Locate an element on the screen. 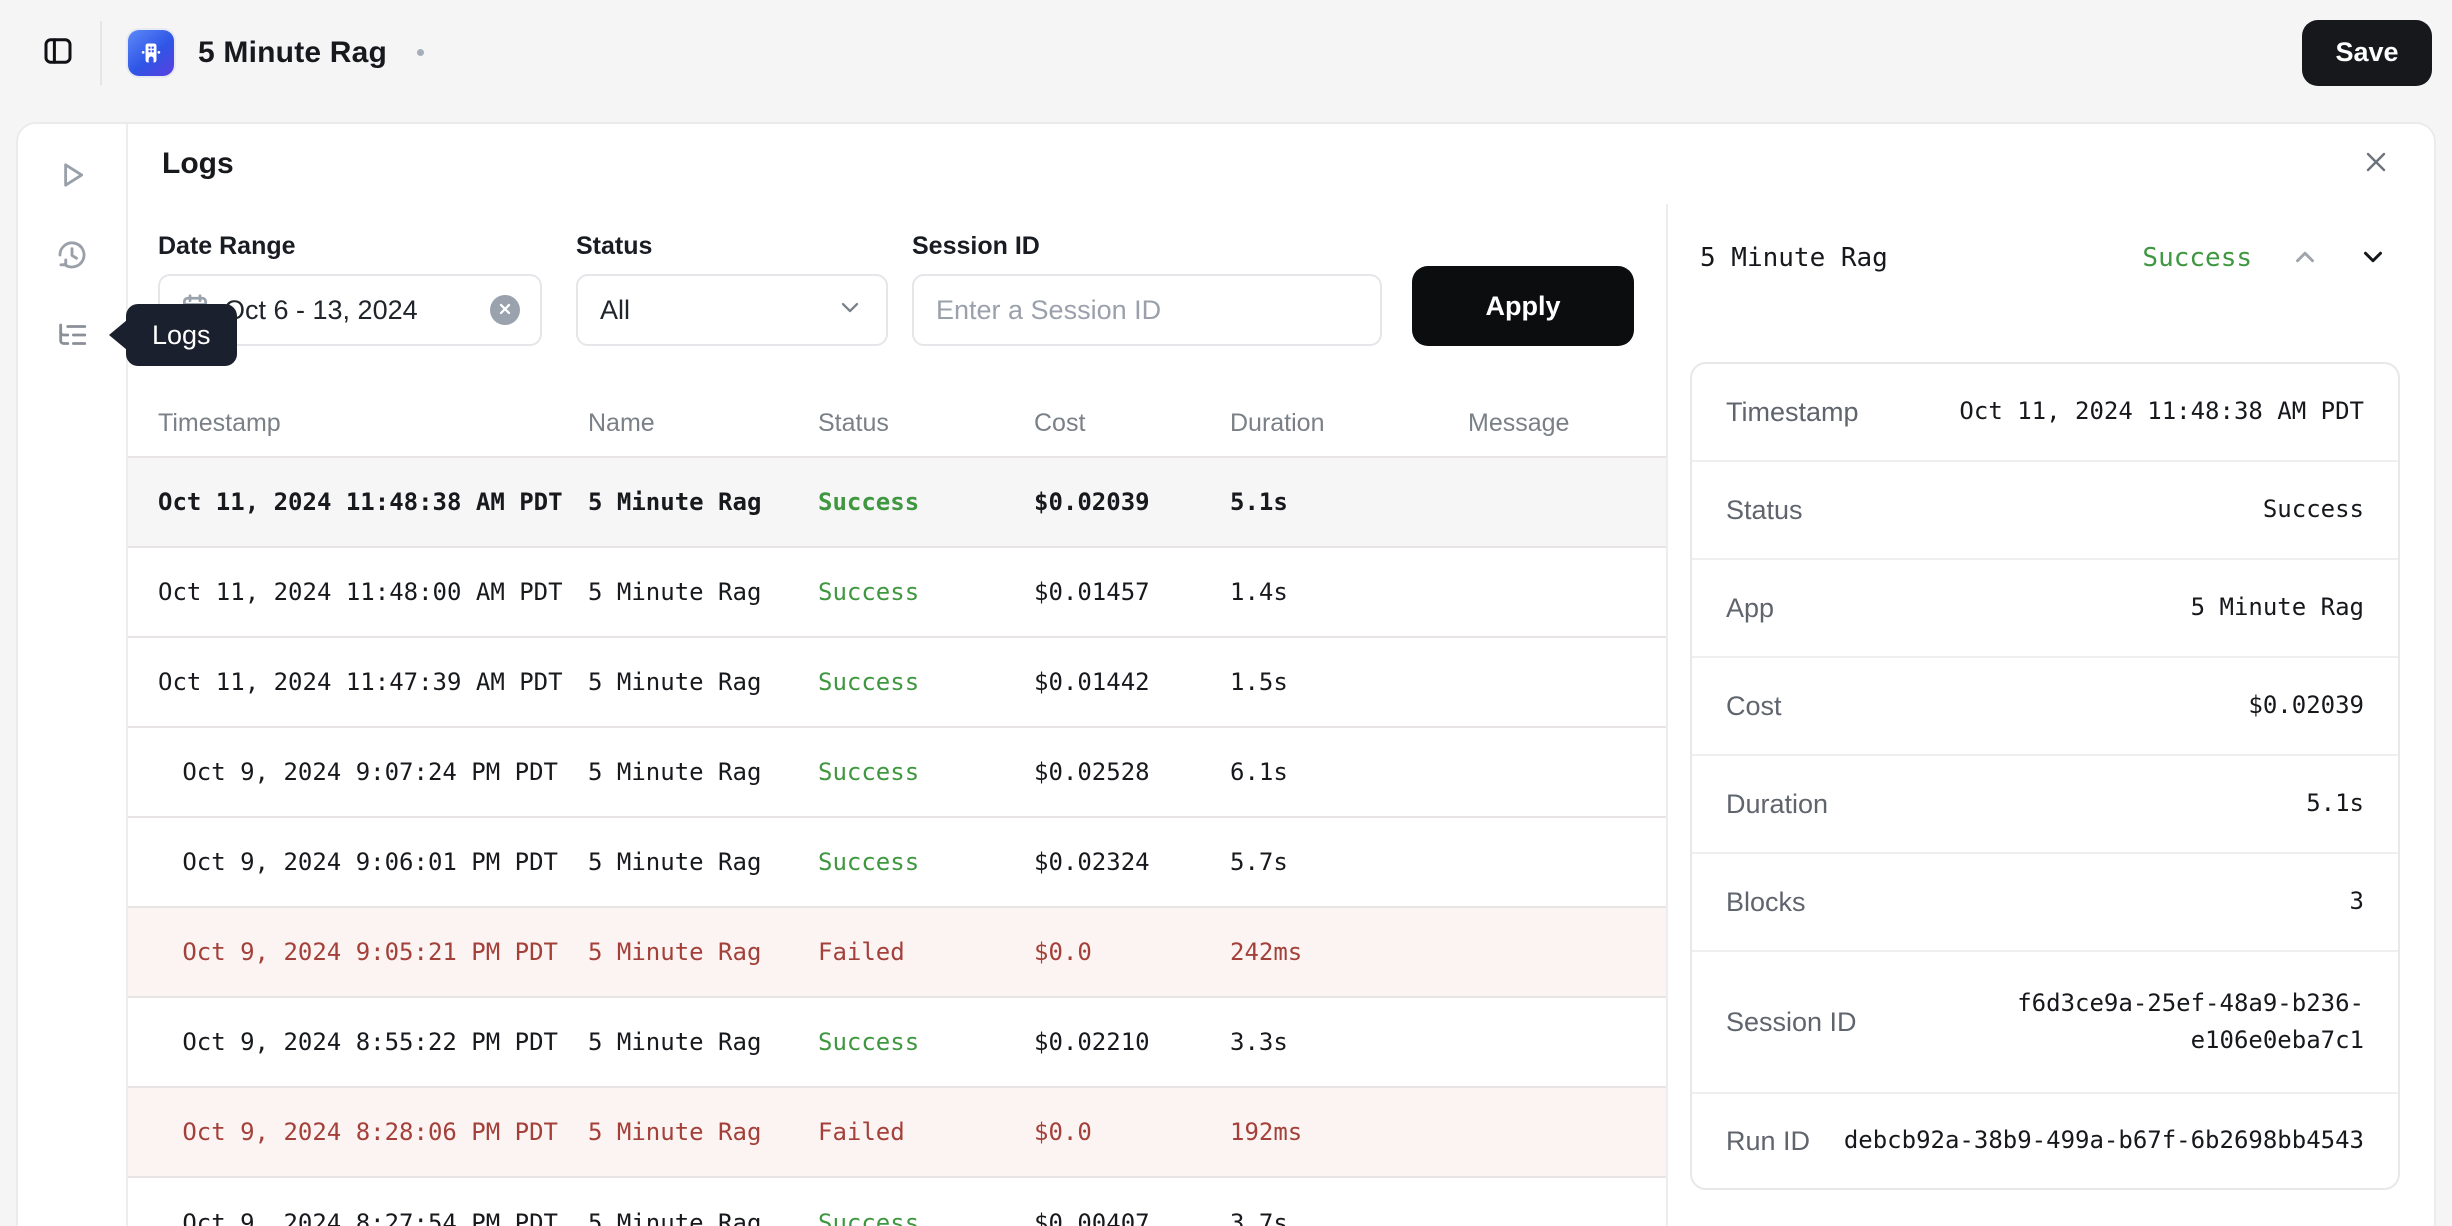 This screenshot has height=1226, width=2452. run-detail-header: 5 Minute Rag Success is located at coordinates (2051, 258).